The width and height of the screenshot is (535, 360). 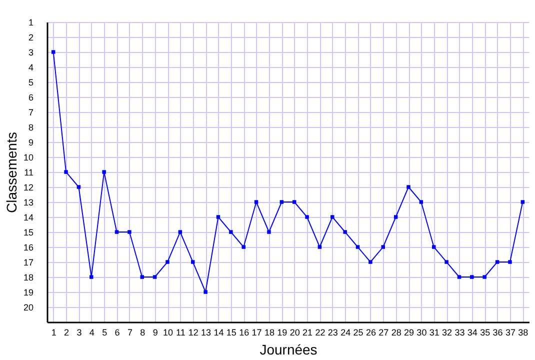 What do you see at coordinates (345, 333) in the screenshot?
I see `x-tick-label: 24` at bounding box center [345, 333].